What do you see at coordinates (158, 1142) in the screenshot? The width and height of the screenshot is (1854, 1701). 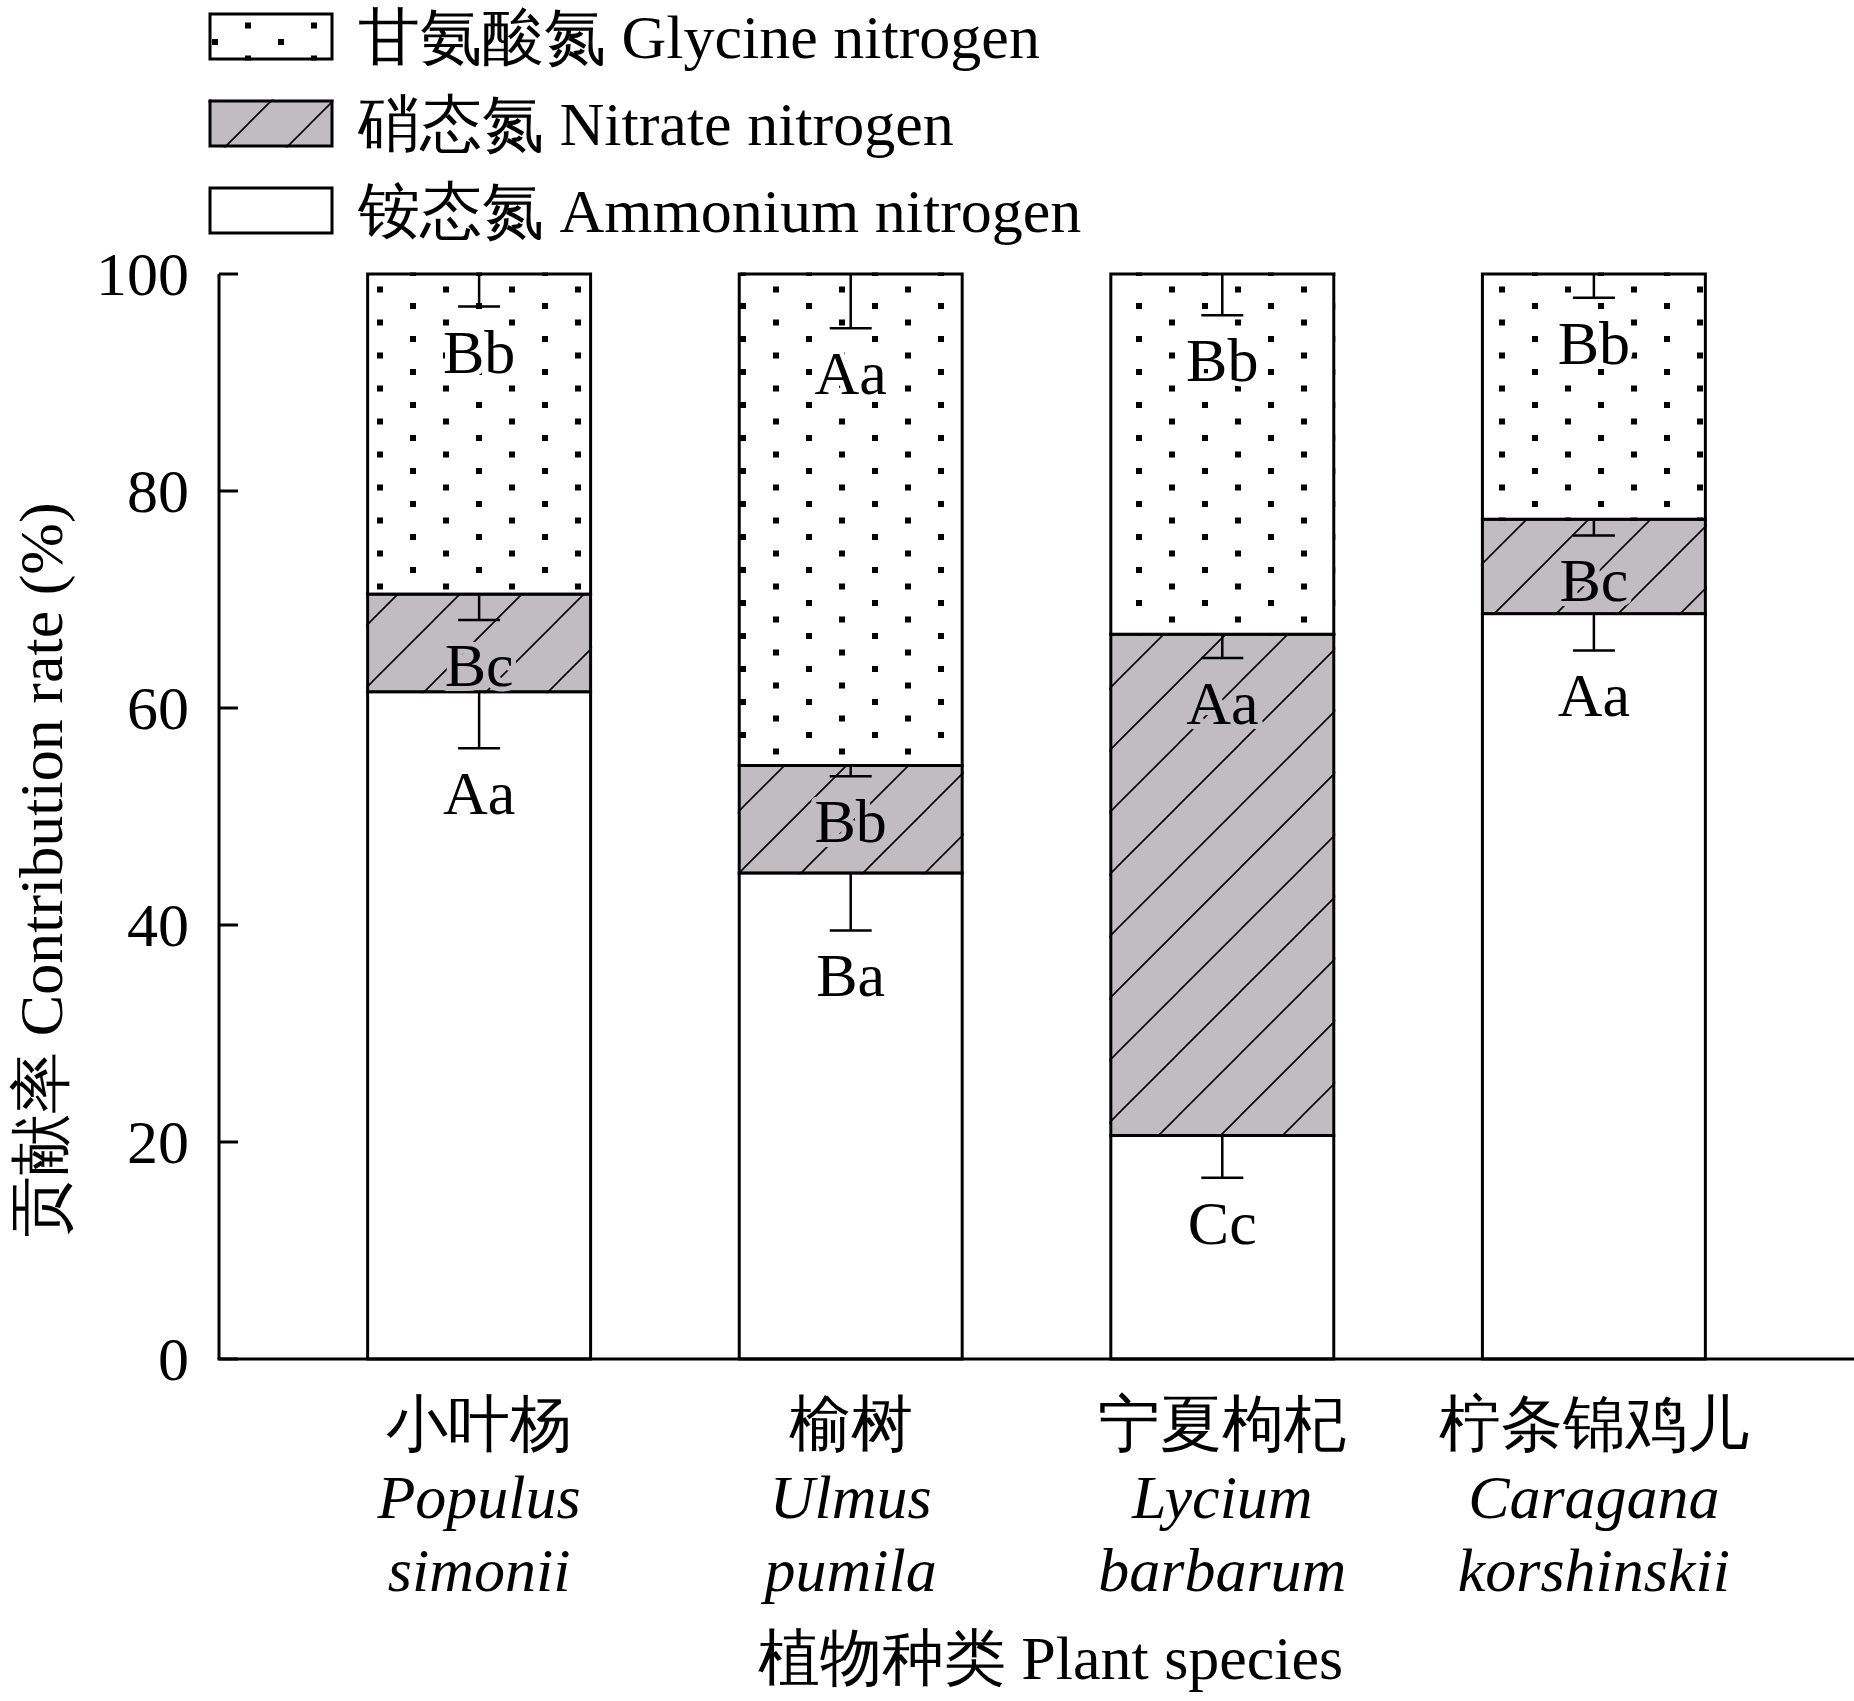 I see `y-tick-label: 20` at bounding box center [158, 1142].